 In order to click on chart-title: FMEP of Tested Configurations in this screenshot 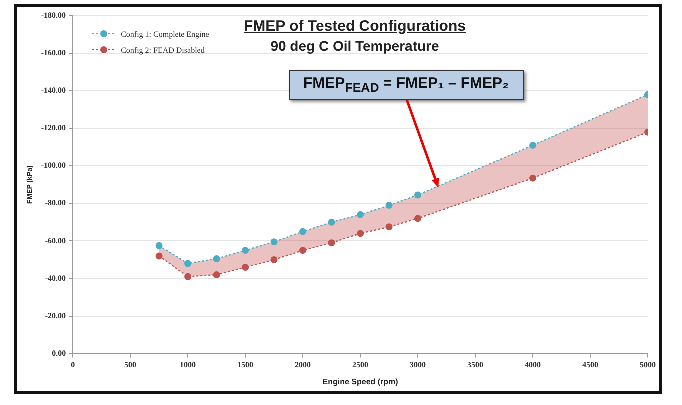, I will do `click(355, 26)`.